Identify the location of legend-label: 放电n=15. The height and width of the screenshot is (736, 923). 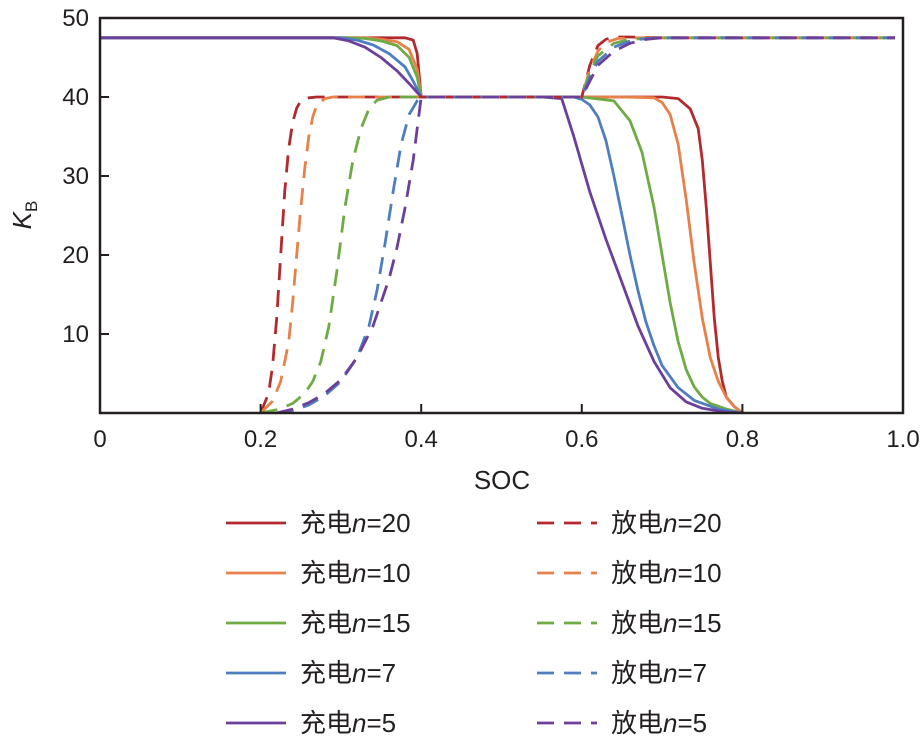
(666, 623).